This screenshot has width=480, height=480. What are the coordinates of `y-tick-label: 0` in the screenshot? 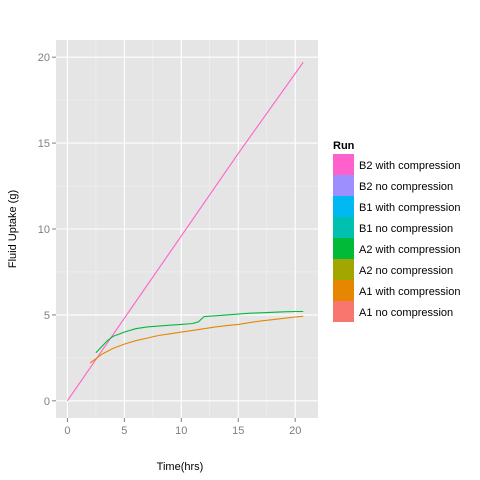 It's located at (47, 402).